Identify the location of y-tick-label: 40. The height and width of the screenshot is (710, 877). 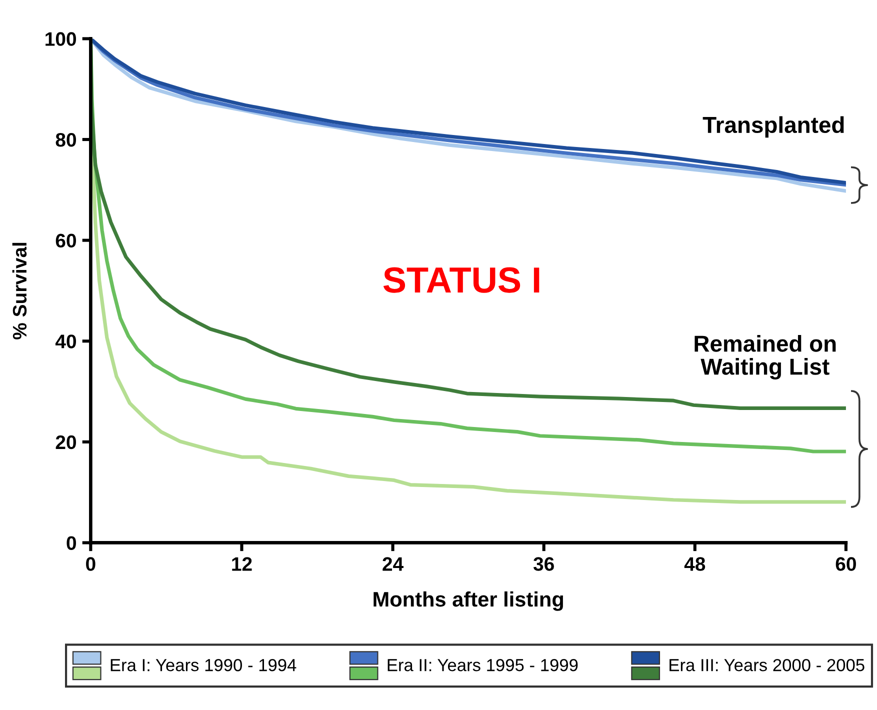
(65, 341).